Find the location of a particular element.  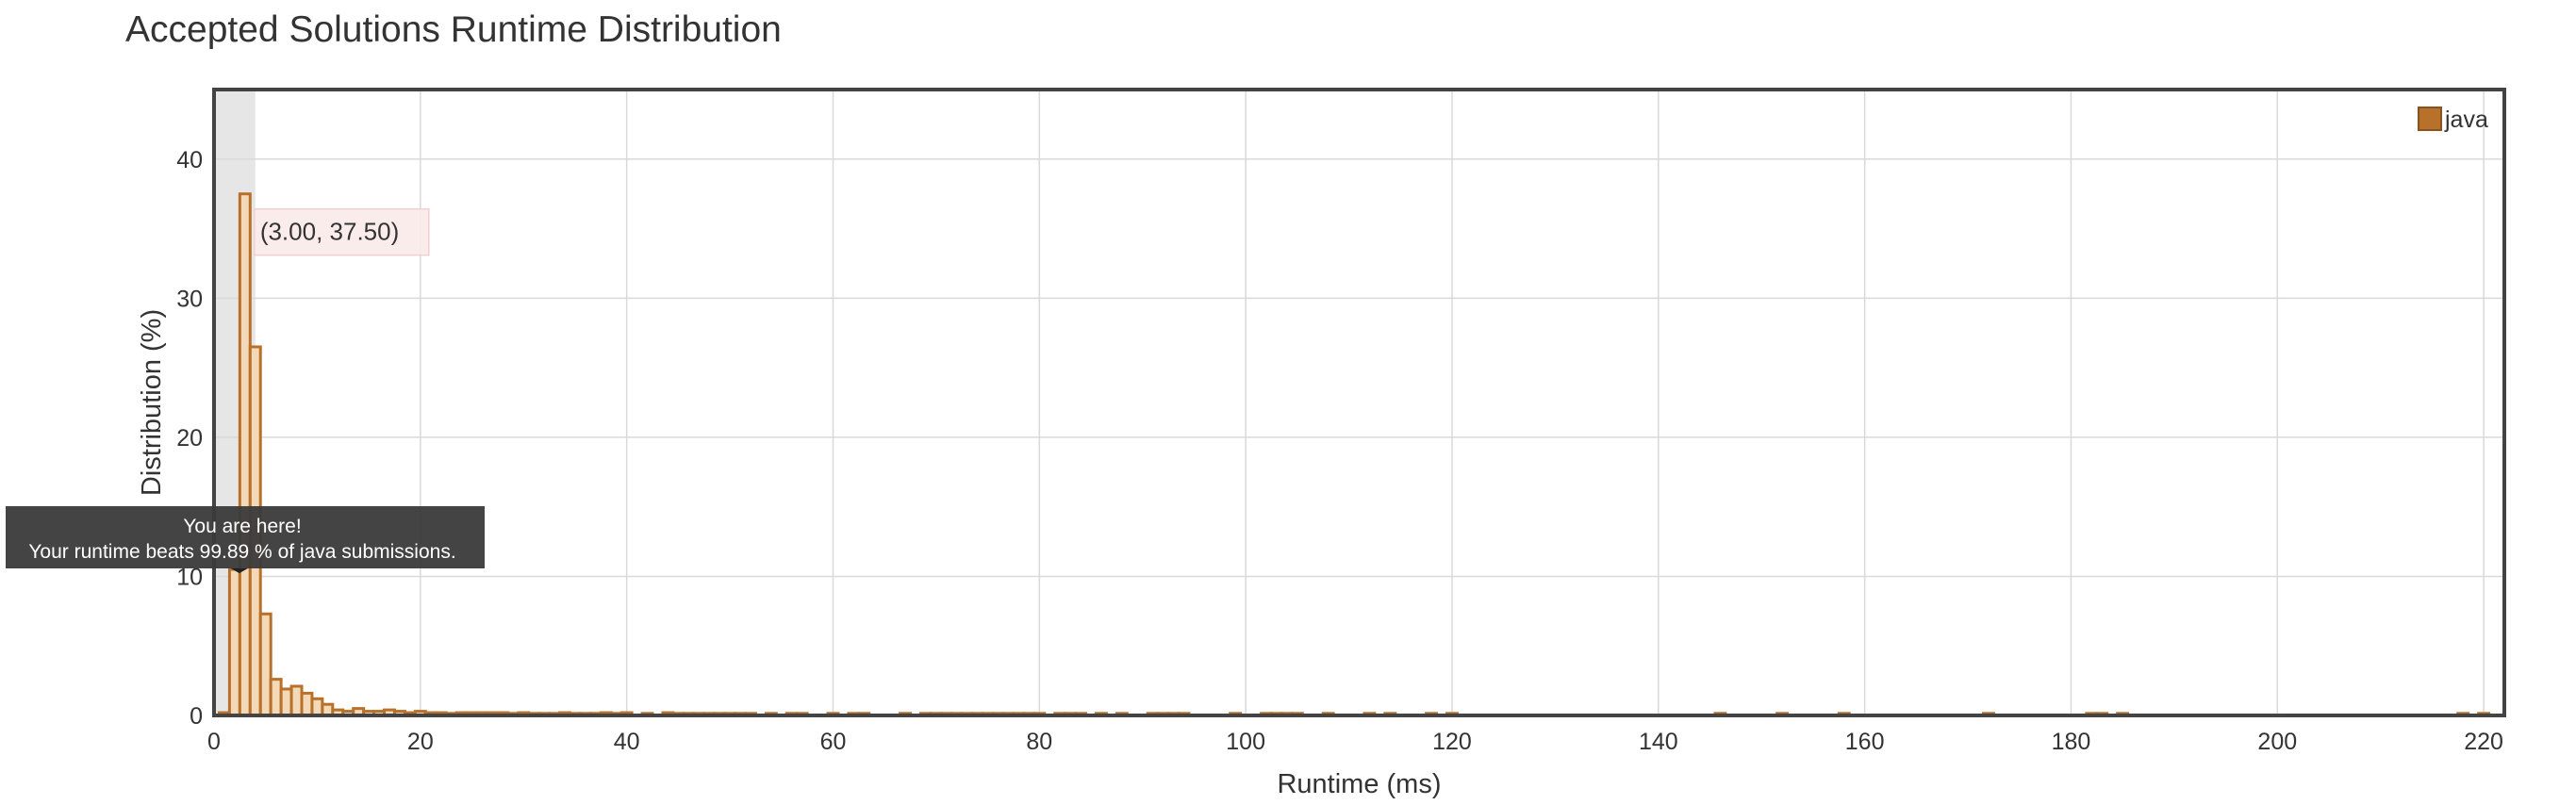

x-tick-label: 100 is located at coordinates (1245, 742).